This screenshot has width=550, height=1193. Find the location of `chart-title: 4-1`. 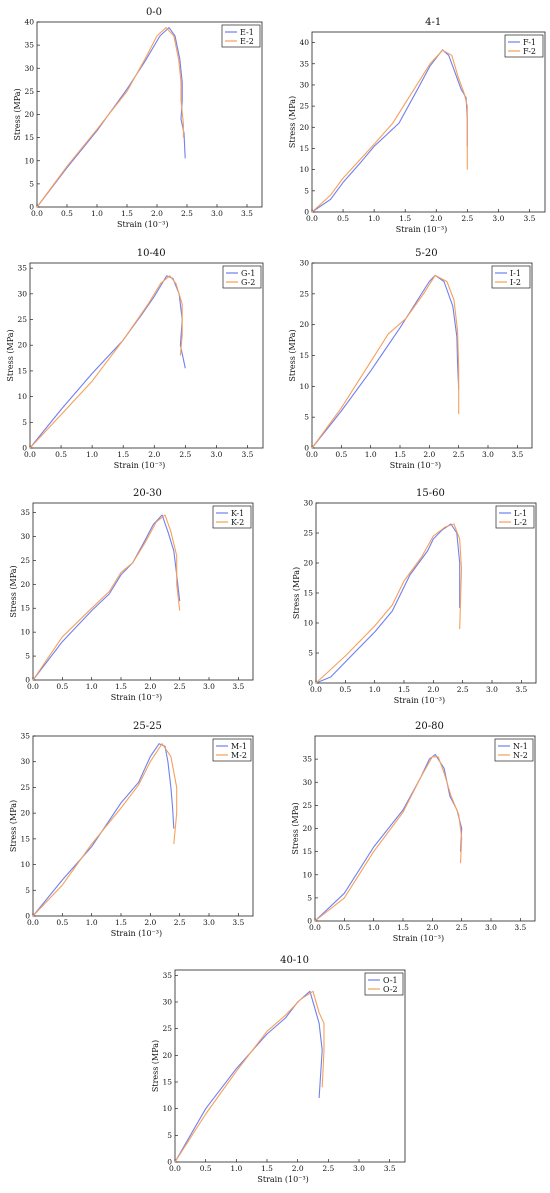

chart-title: 4-1 is located at coordinates (433, 22).